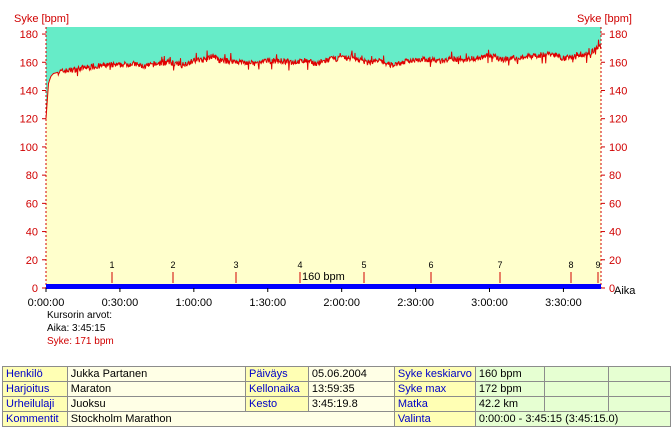  I want to click on x-tick-label: 3:00:00, so click(489, 303).